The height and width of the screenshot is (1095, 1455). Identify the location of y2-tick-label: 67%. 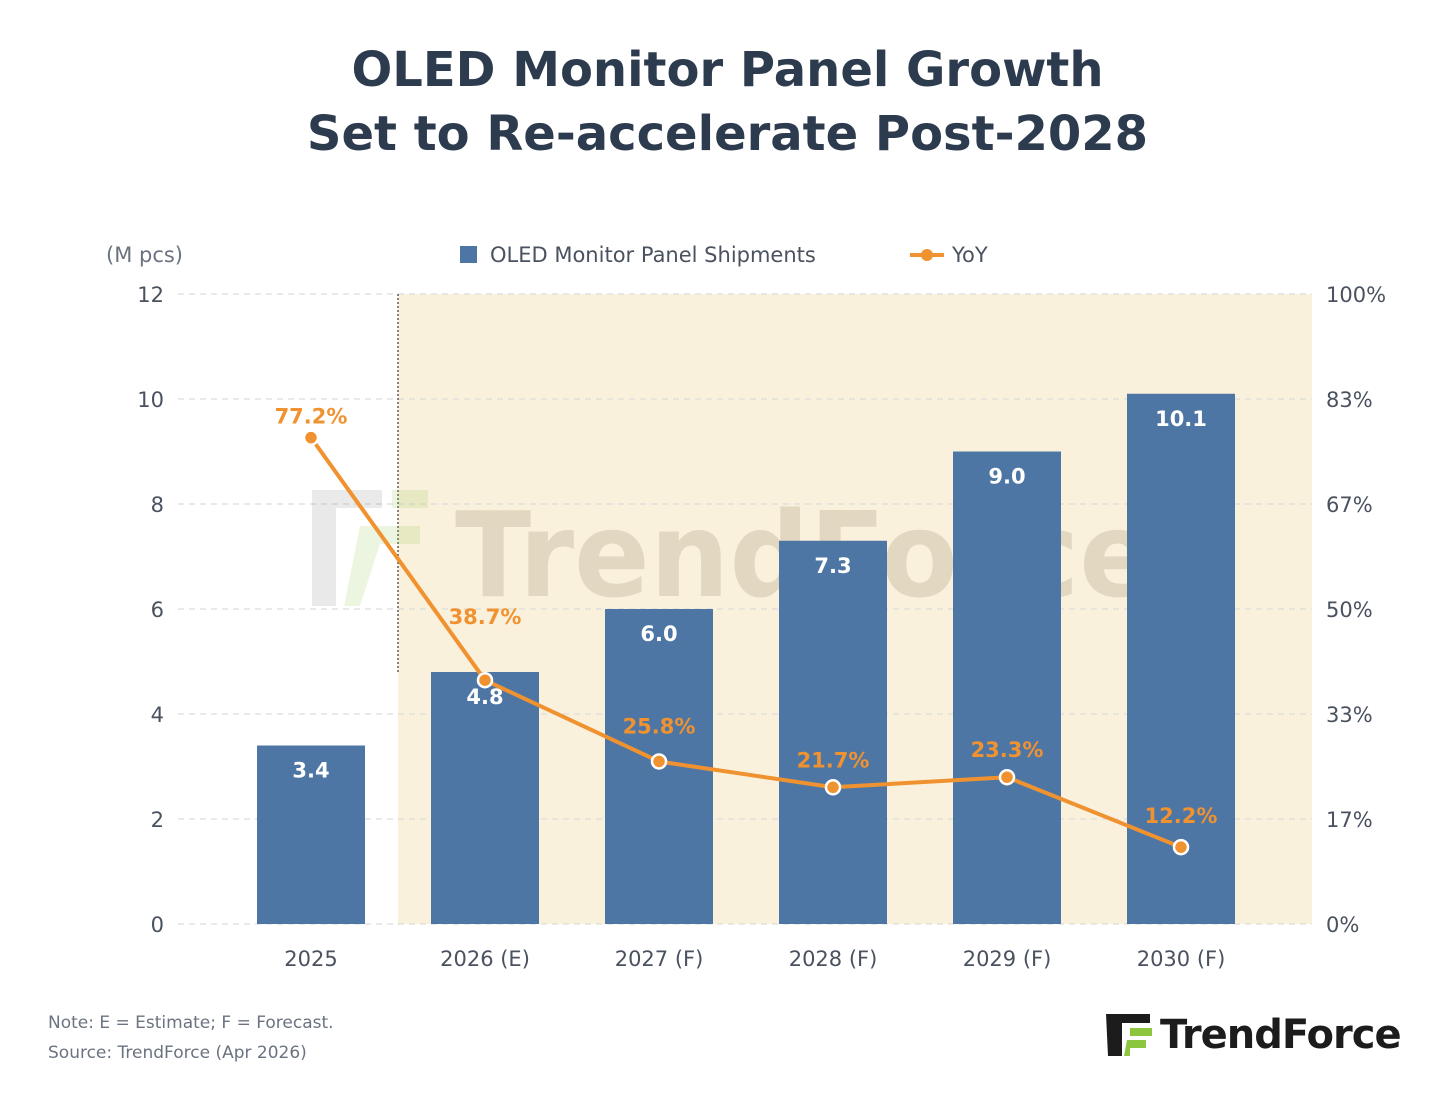
(1349, 505).